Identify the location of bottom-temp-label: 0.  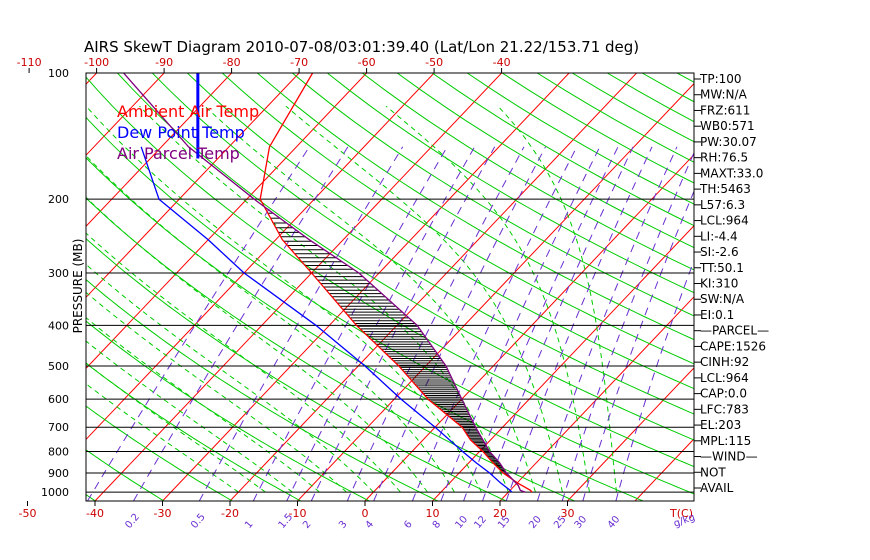
(365, 513).